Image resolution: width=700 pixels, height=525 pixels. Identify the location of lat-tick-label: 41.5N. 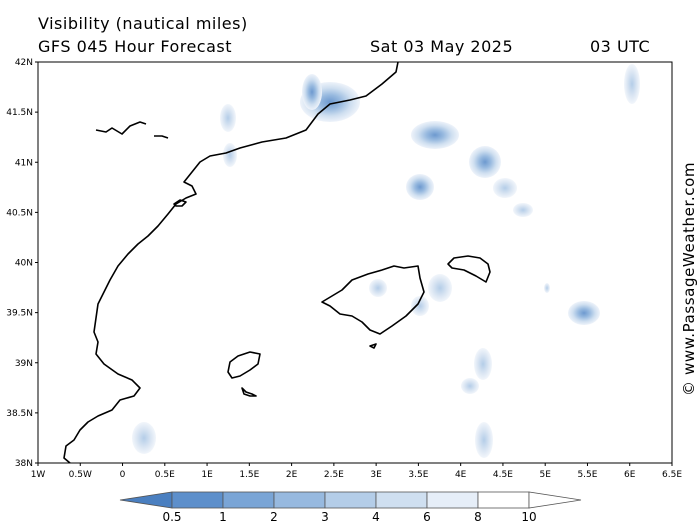
(19, 113).